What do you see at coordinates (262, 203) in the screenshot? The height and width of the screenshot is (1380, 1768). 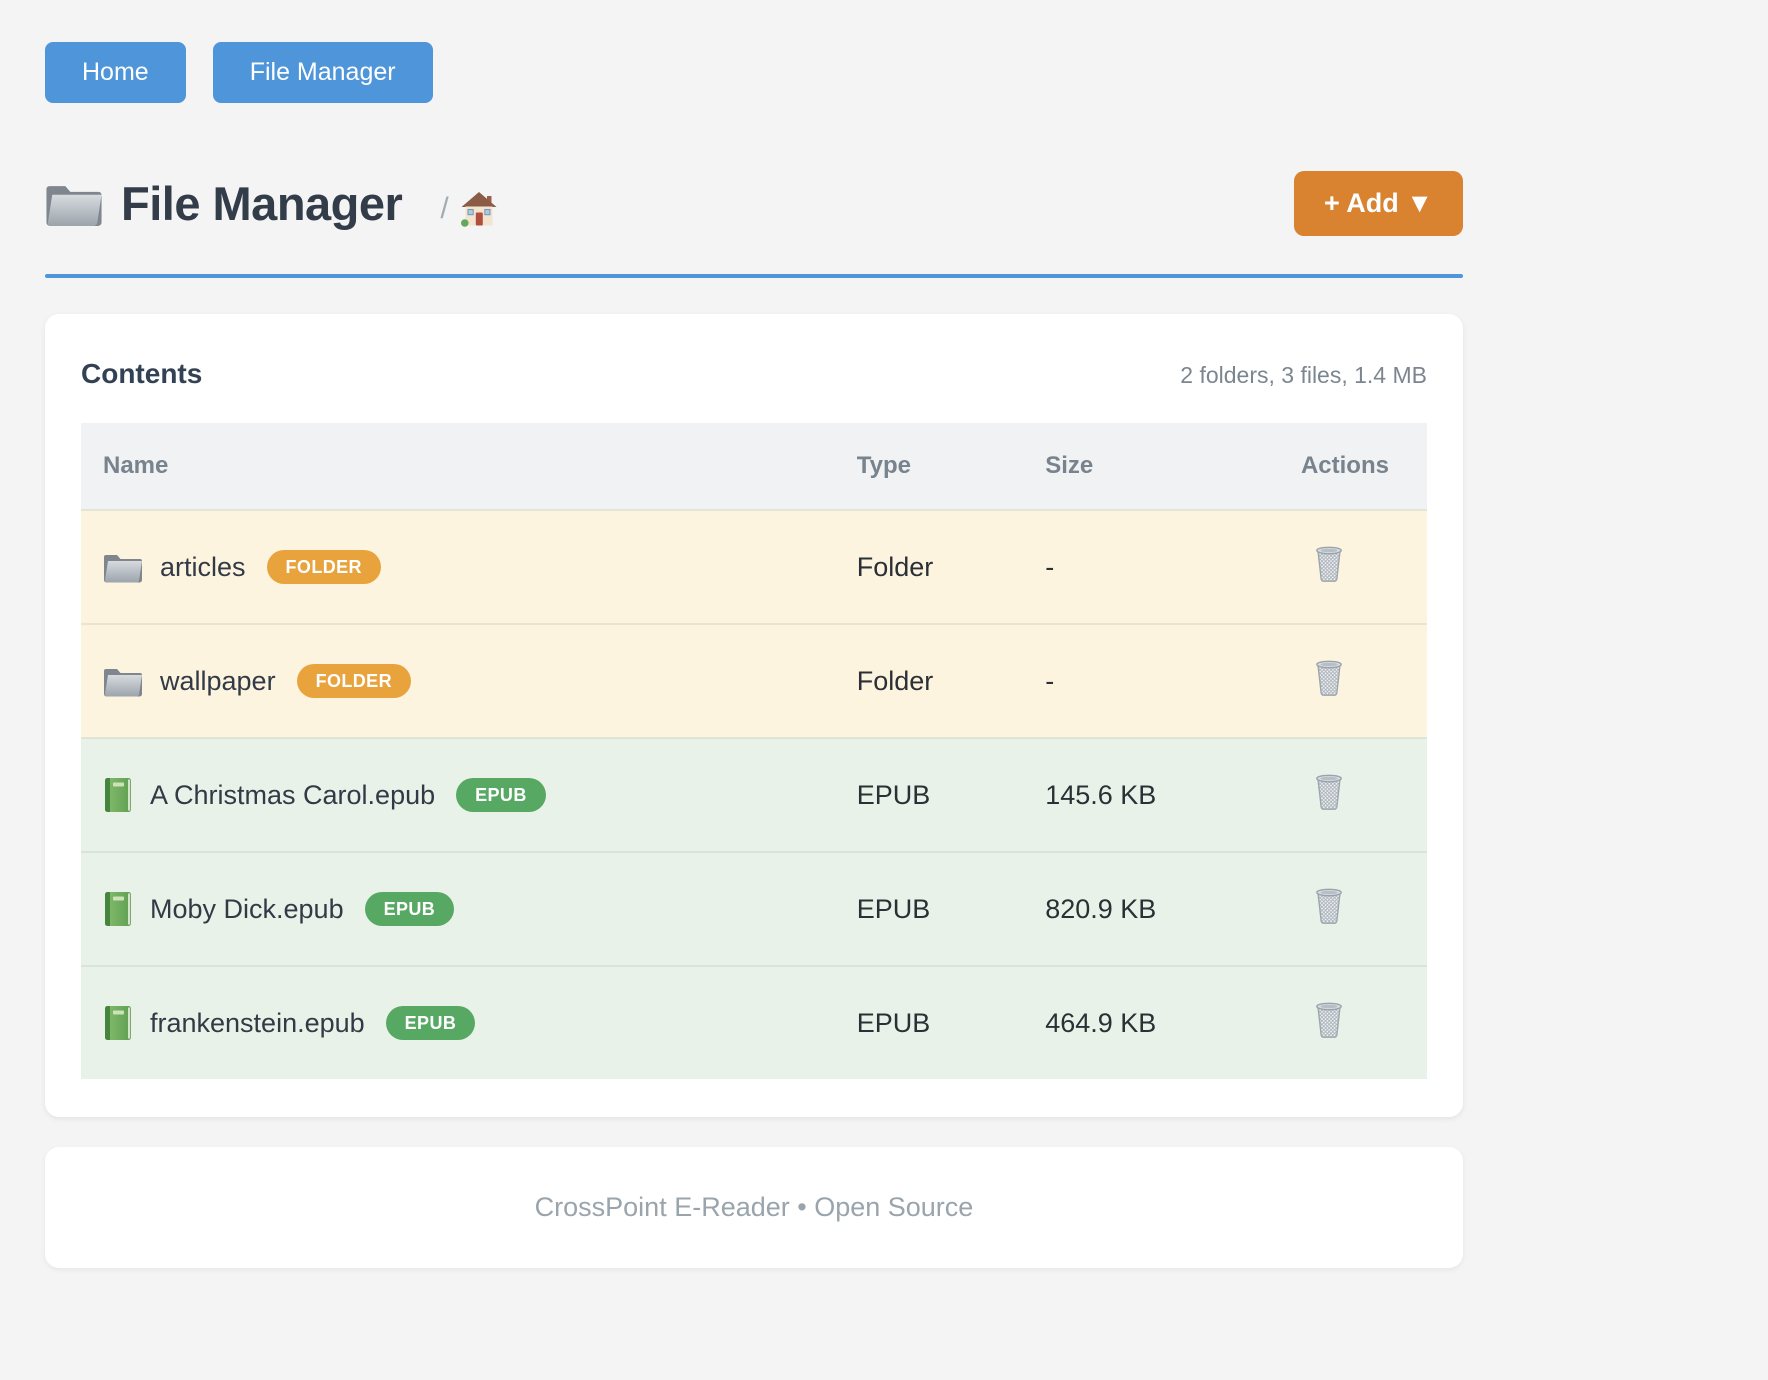 I see `page-title: File Manager` at bounding box center [262, 203].